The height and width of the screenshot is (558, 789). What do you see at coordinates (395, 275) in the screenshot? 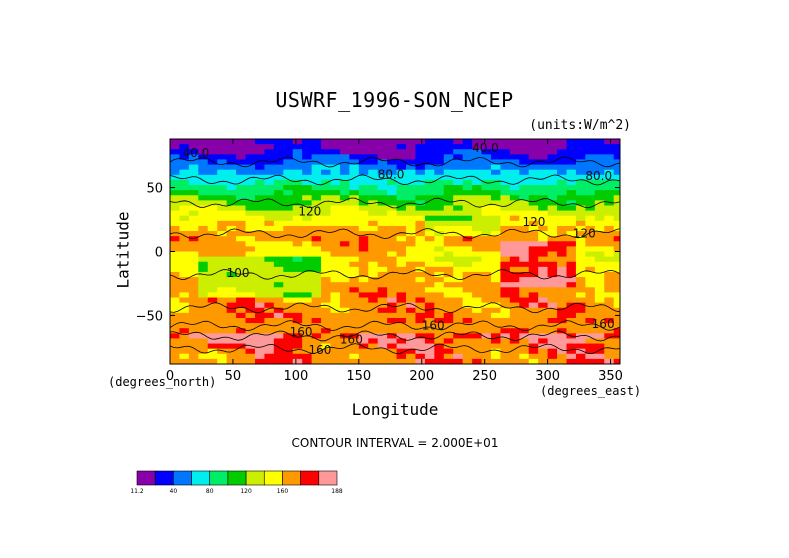
I see `contour-line` at bounding box center [395, 275].